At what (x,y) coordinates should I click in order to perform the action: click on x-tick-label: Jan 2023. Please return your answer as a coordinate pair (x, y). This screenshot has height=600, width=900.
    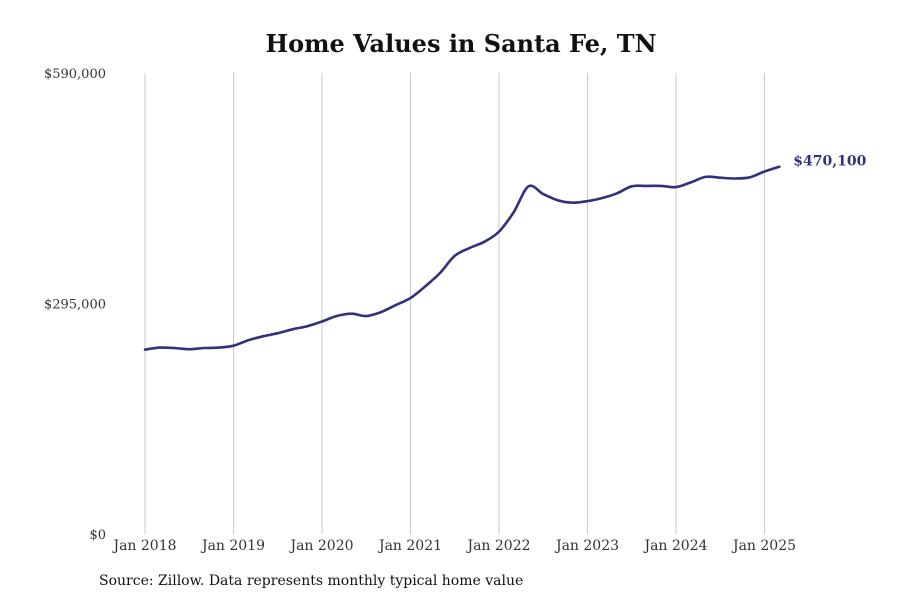
    Looking at the image, I should click on (586, 546).